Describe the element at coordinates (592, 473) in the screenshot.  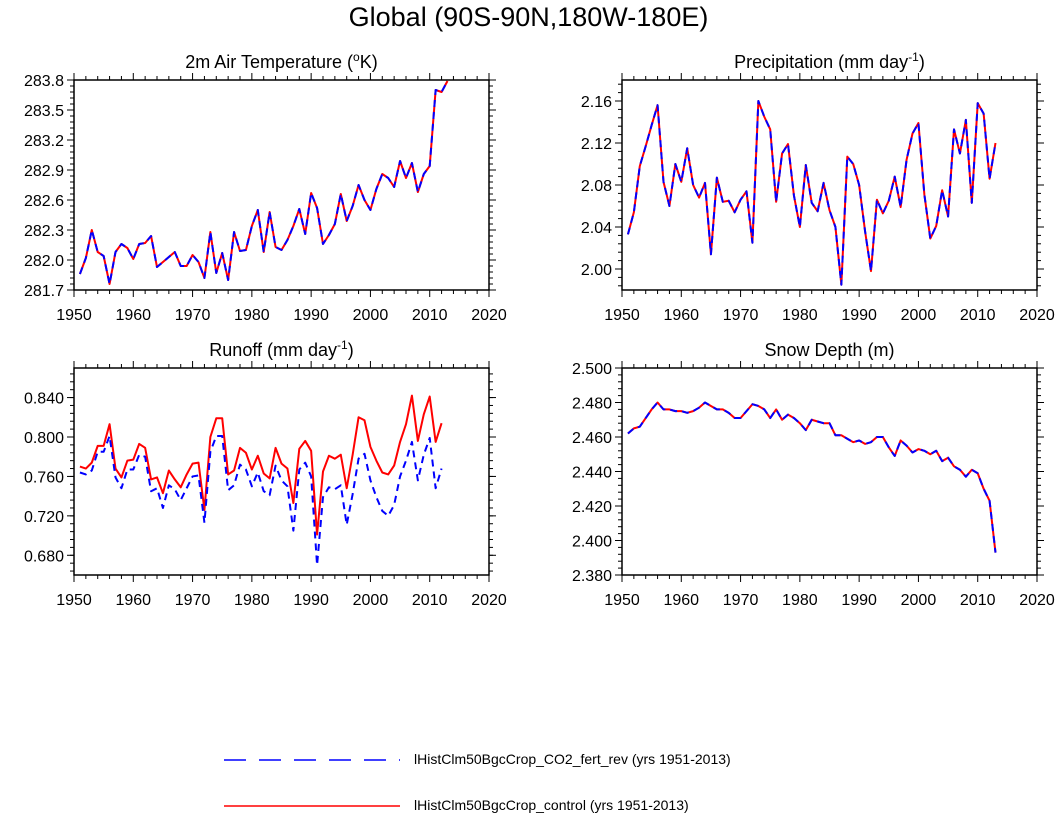
I see `y-tick-label: 2.440` at that location.